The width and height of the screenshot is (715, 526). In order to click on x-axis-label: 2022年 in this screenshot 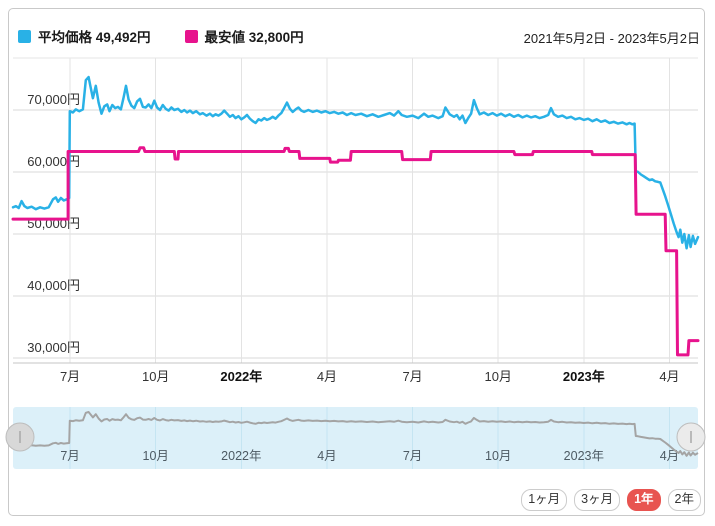, I will do `click(241, 376)`.